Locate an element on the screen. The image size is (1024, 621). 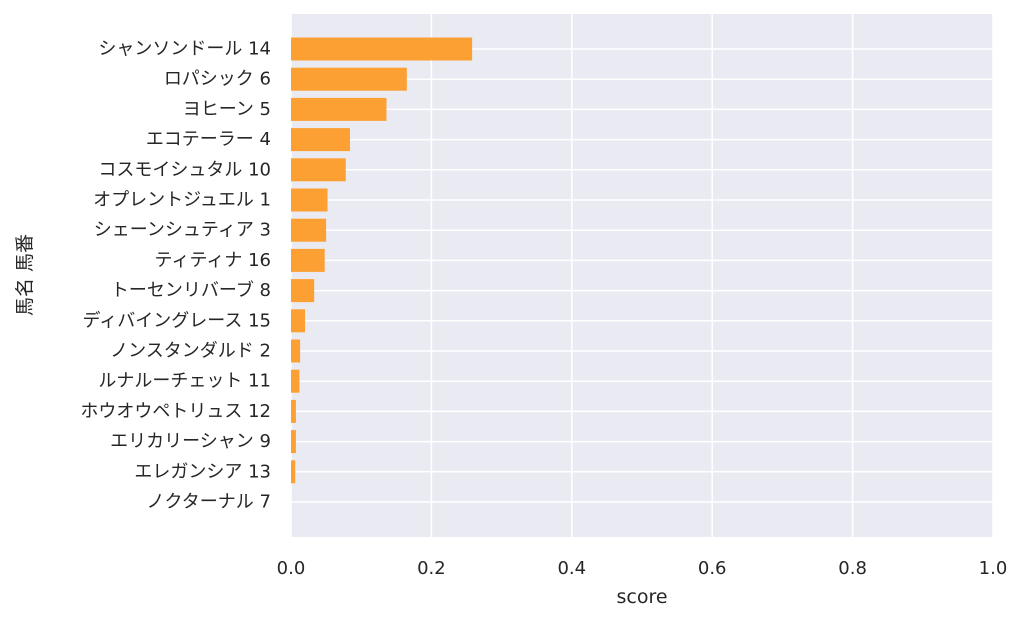
y-tick-label: ヨヒーン 5 is located at coordinates (227, 109).